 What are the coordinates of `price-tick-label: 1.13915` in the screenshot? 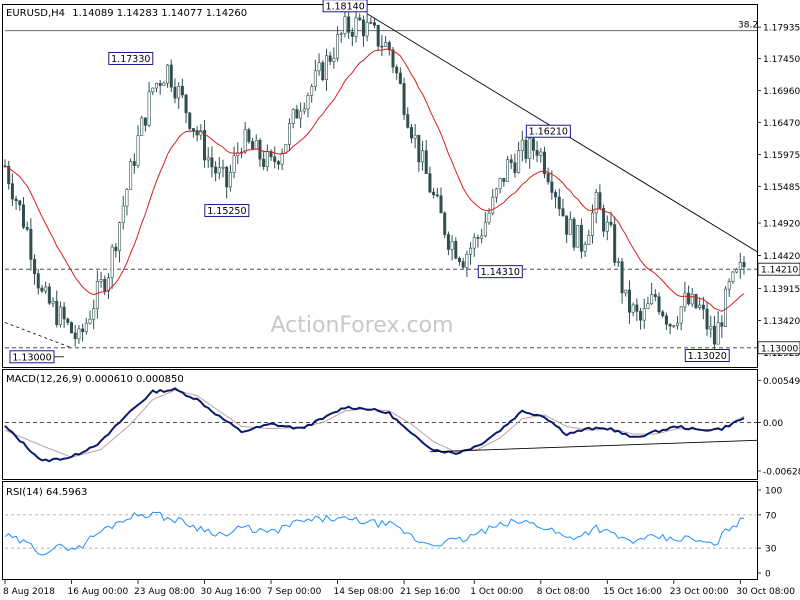 It's located at (781, 290).